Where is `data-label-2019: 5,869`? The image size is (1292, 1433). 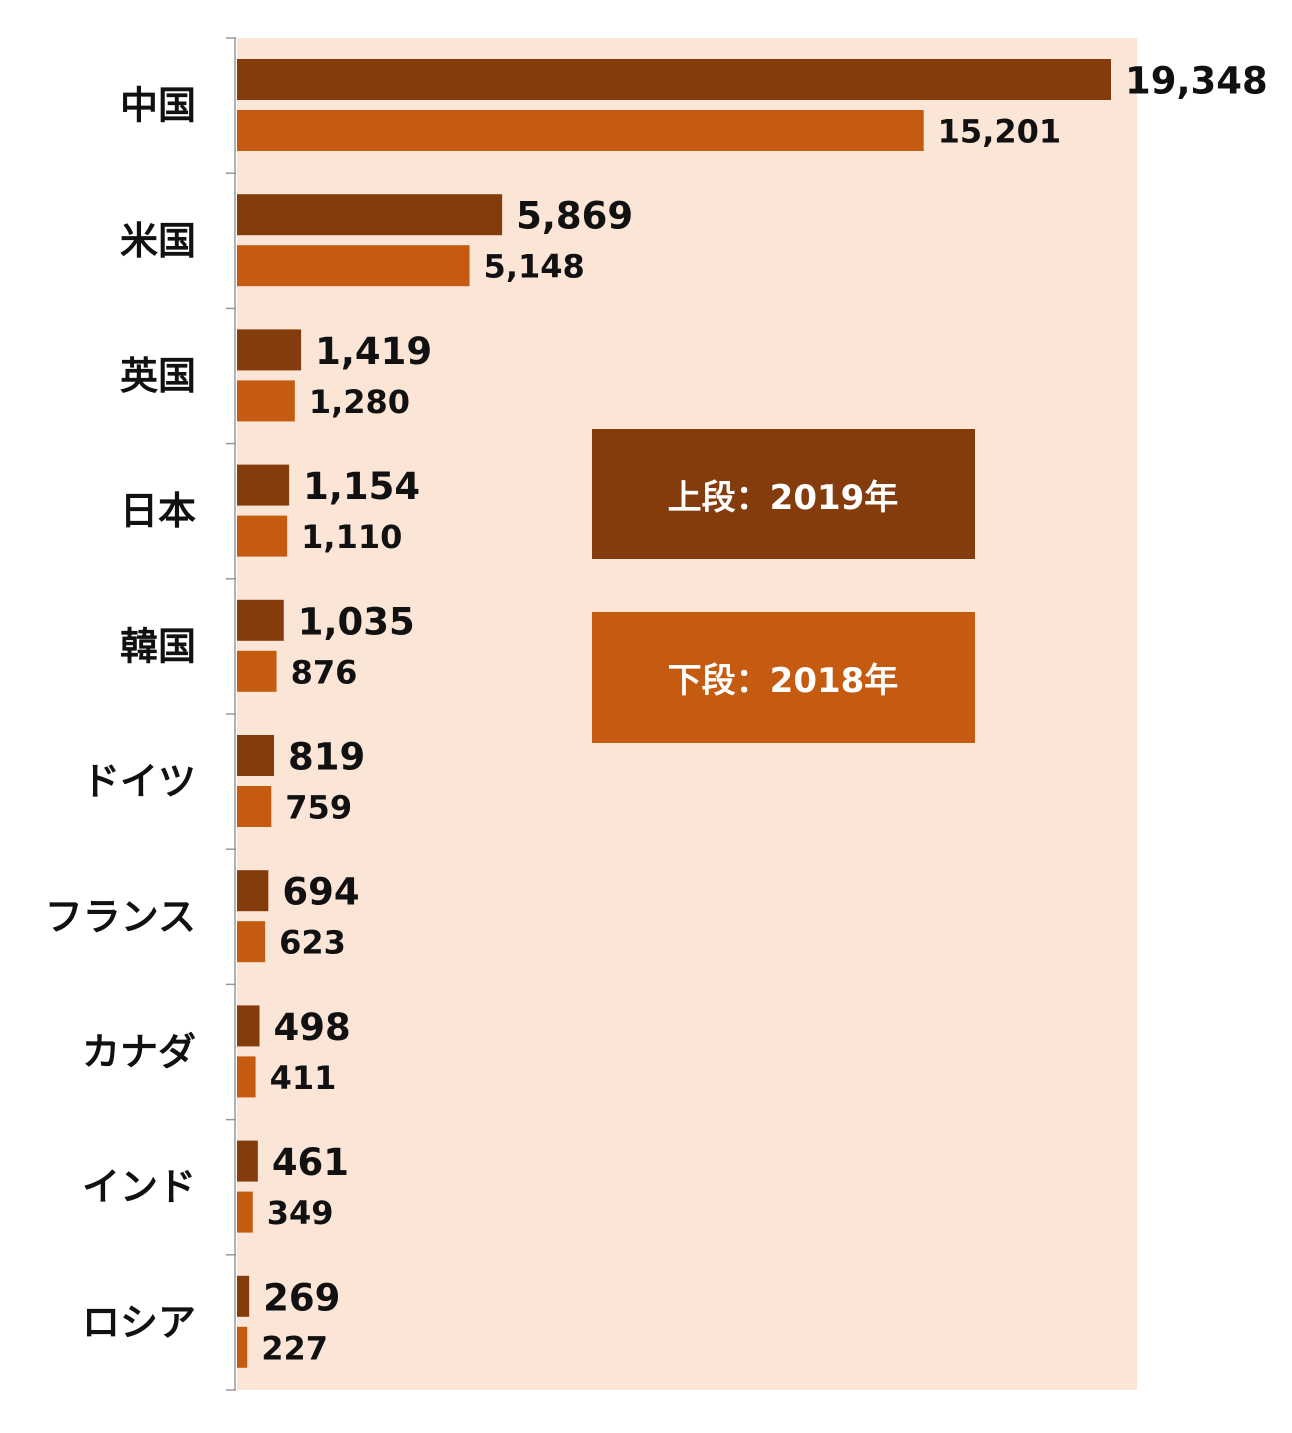 data-label-2019: 5,869 is located at coordinates (574, 216).